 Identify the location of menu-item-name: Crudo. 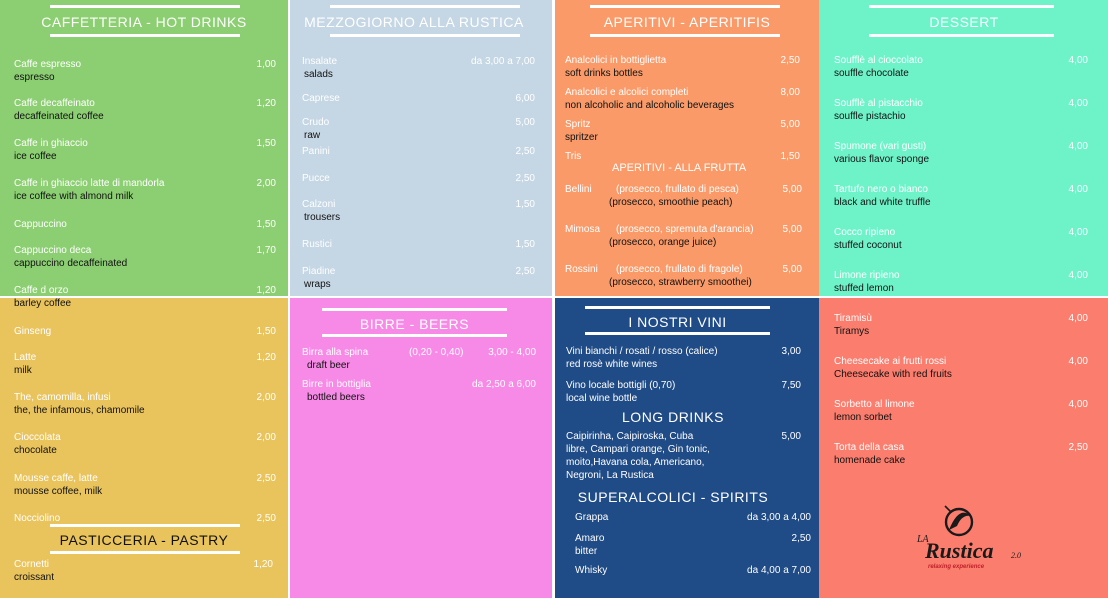
(316, 122).